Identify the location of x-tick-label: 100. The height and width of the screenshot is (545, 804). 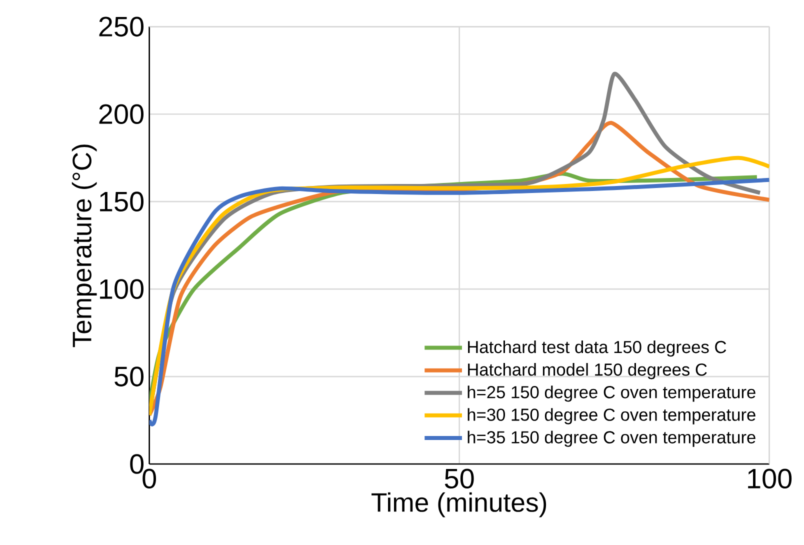
(770, 478).